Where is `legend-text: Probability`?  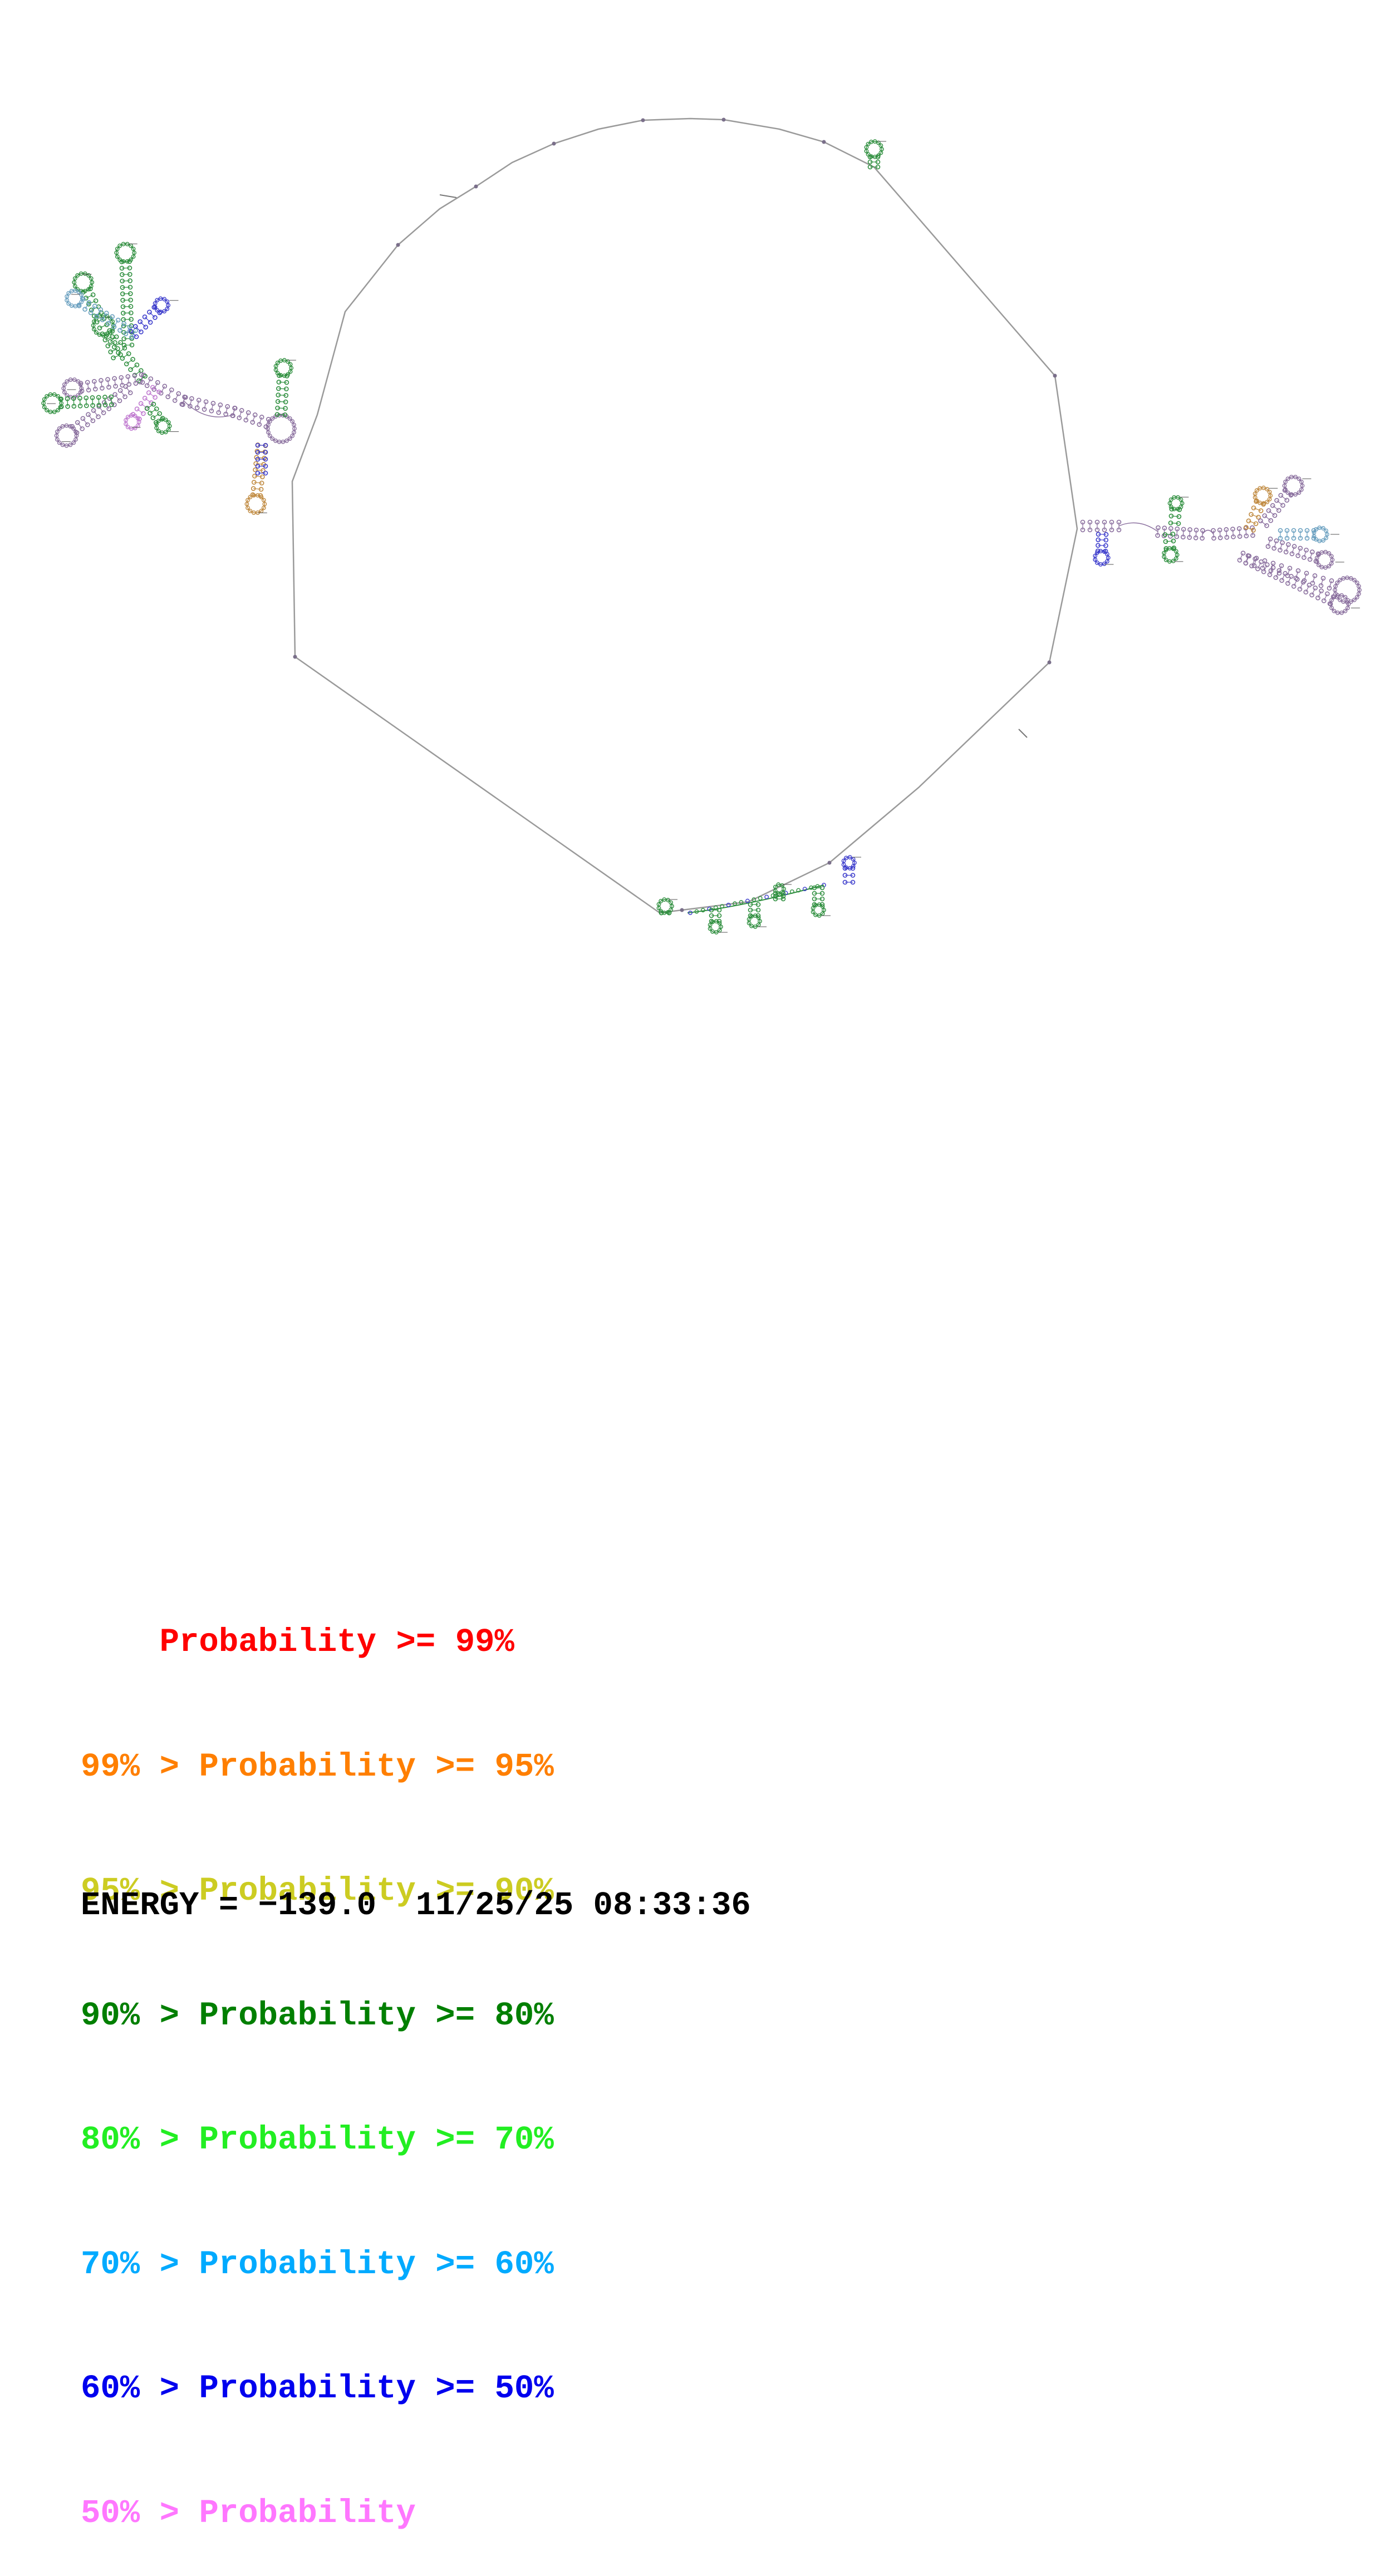
legend-text: Probability is located at coordinates (307, 2513).